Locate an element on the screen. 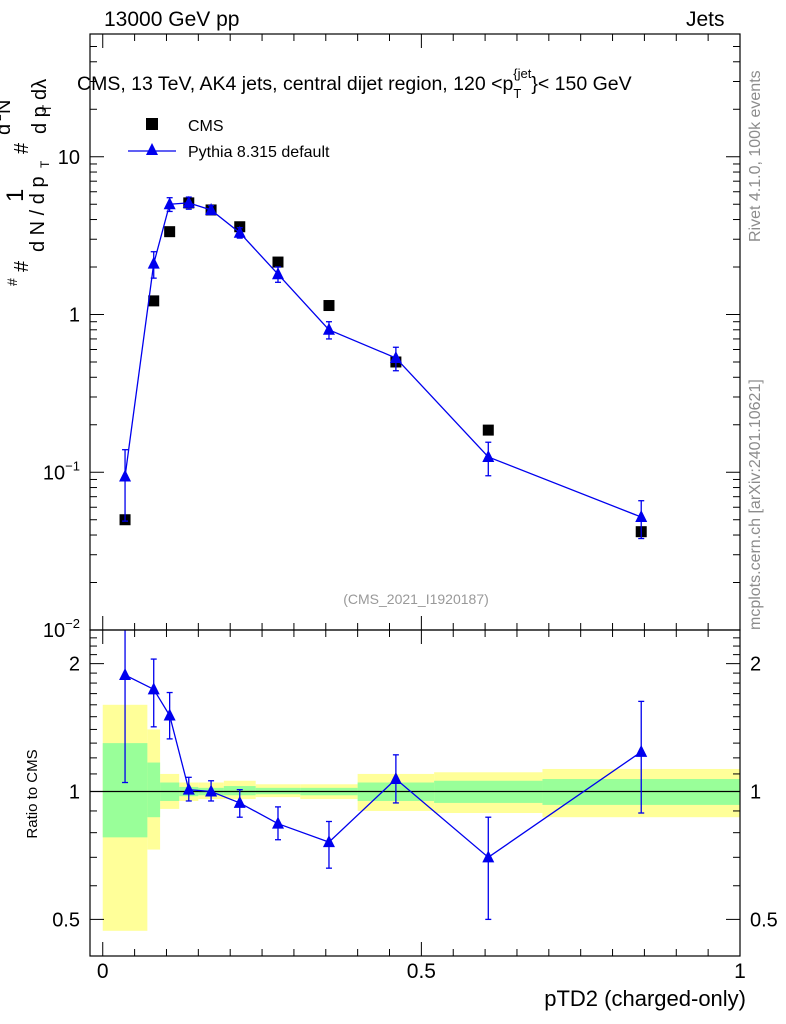  svg-text: d is located at coordinates (7, 129).